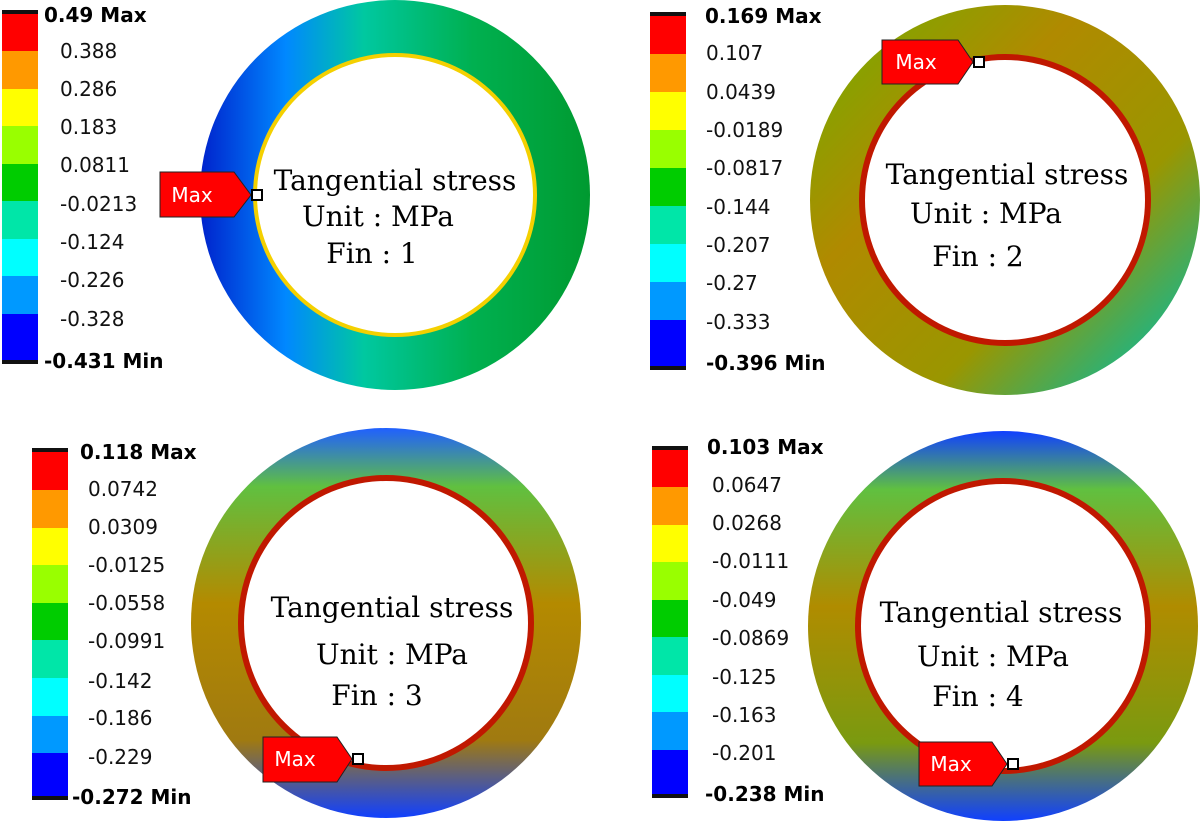 This screenshot has width=1200, height=822. What do you see at coordinates (138, 452) in the screenshot?
I see `legend-max-label: 0.118 Max` at bounding box center [138, 452].